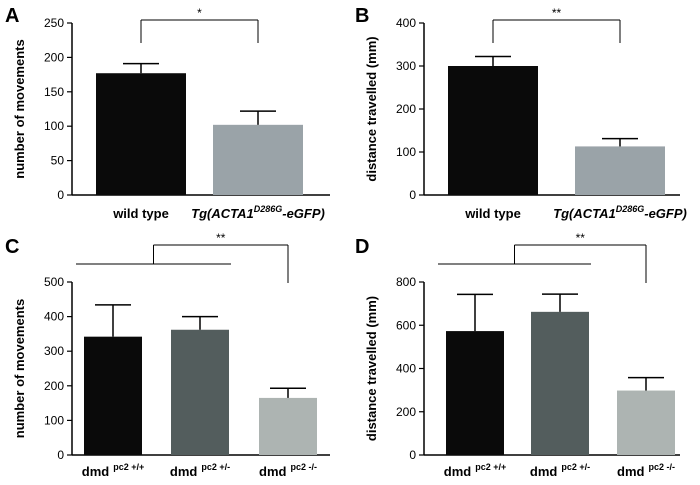 This screenshot has width=700, height=485. What do you see at coordinates (54, 282) in the screenshot?
I see `y-tick-label: 500` at bounding box center [54, 282].